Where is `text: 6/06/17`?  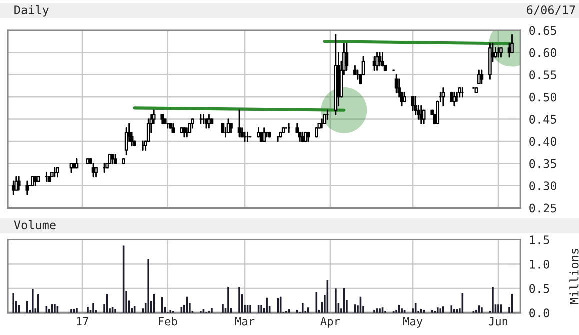 text: 6/06/17 is located at coordinates (551, 11).